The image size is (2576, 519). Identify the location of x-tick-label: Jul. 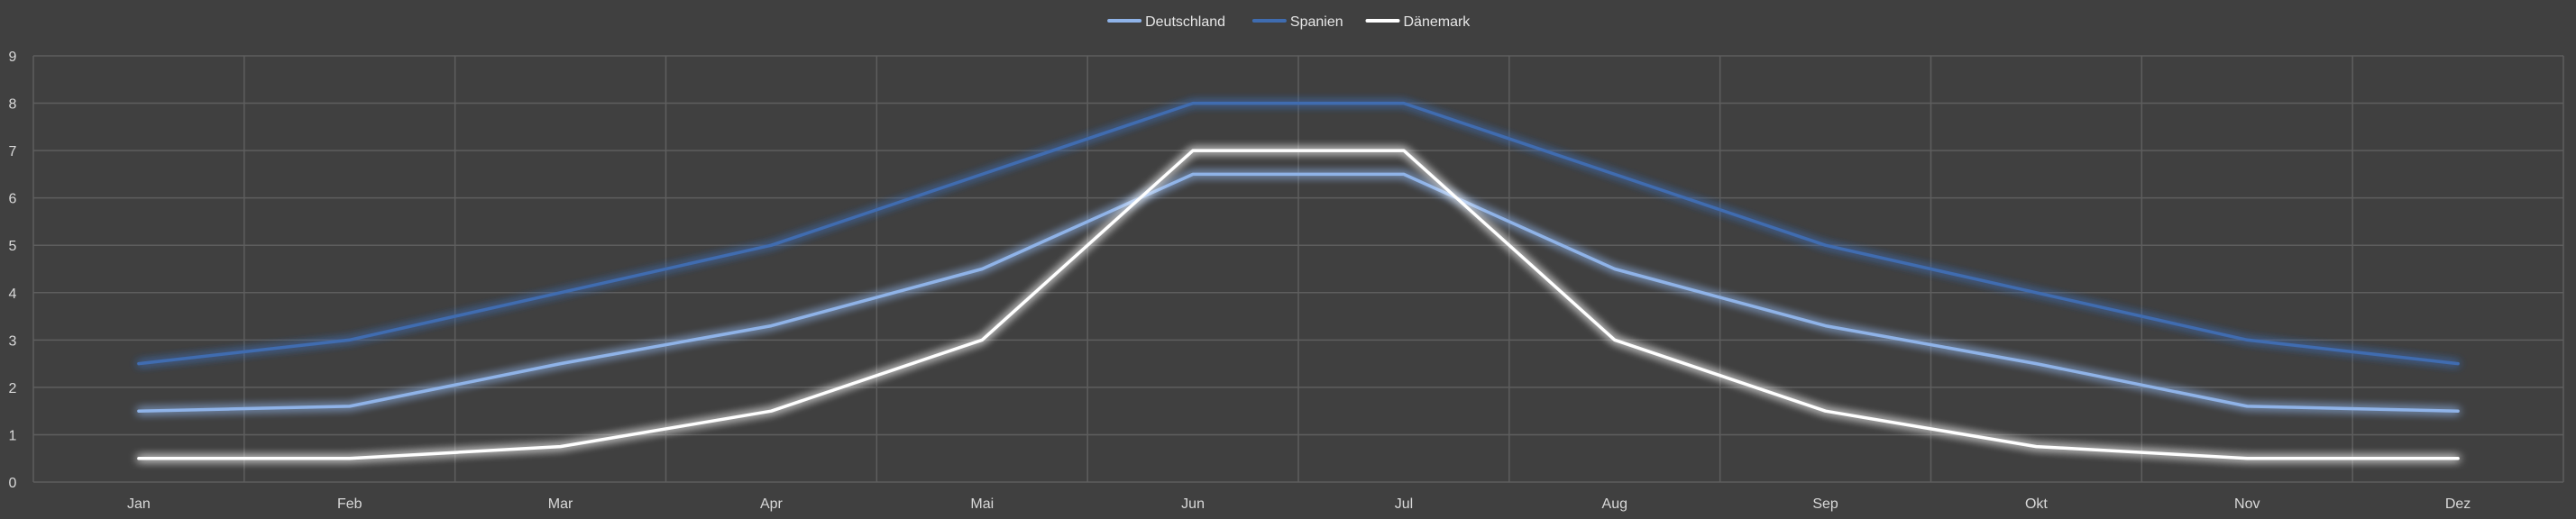
(1404, 504).